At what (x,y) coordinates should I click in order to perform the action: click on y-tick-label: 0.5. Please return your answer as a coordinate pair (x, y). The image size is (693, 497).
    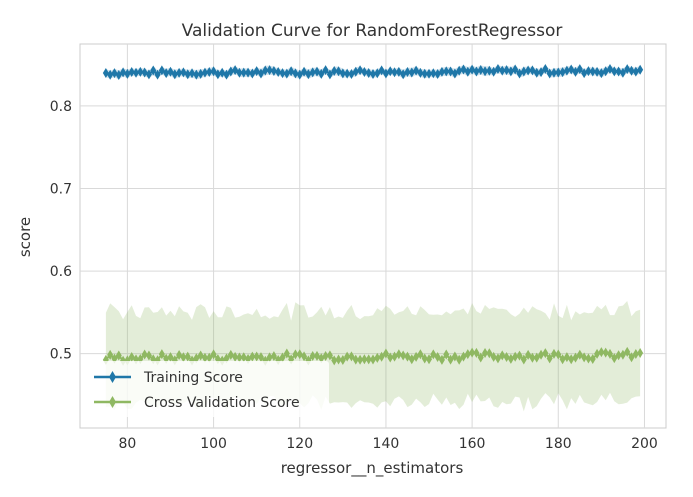
    Looking at the image, I should click on (61, 355).